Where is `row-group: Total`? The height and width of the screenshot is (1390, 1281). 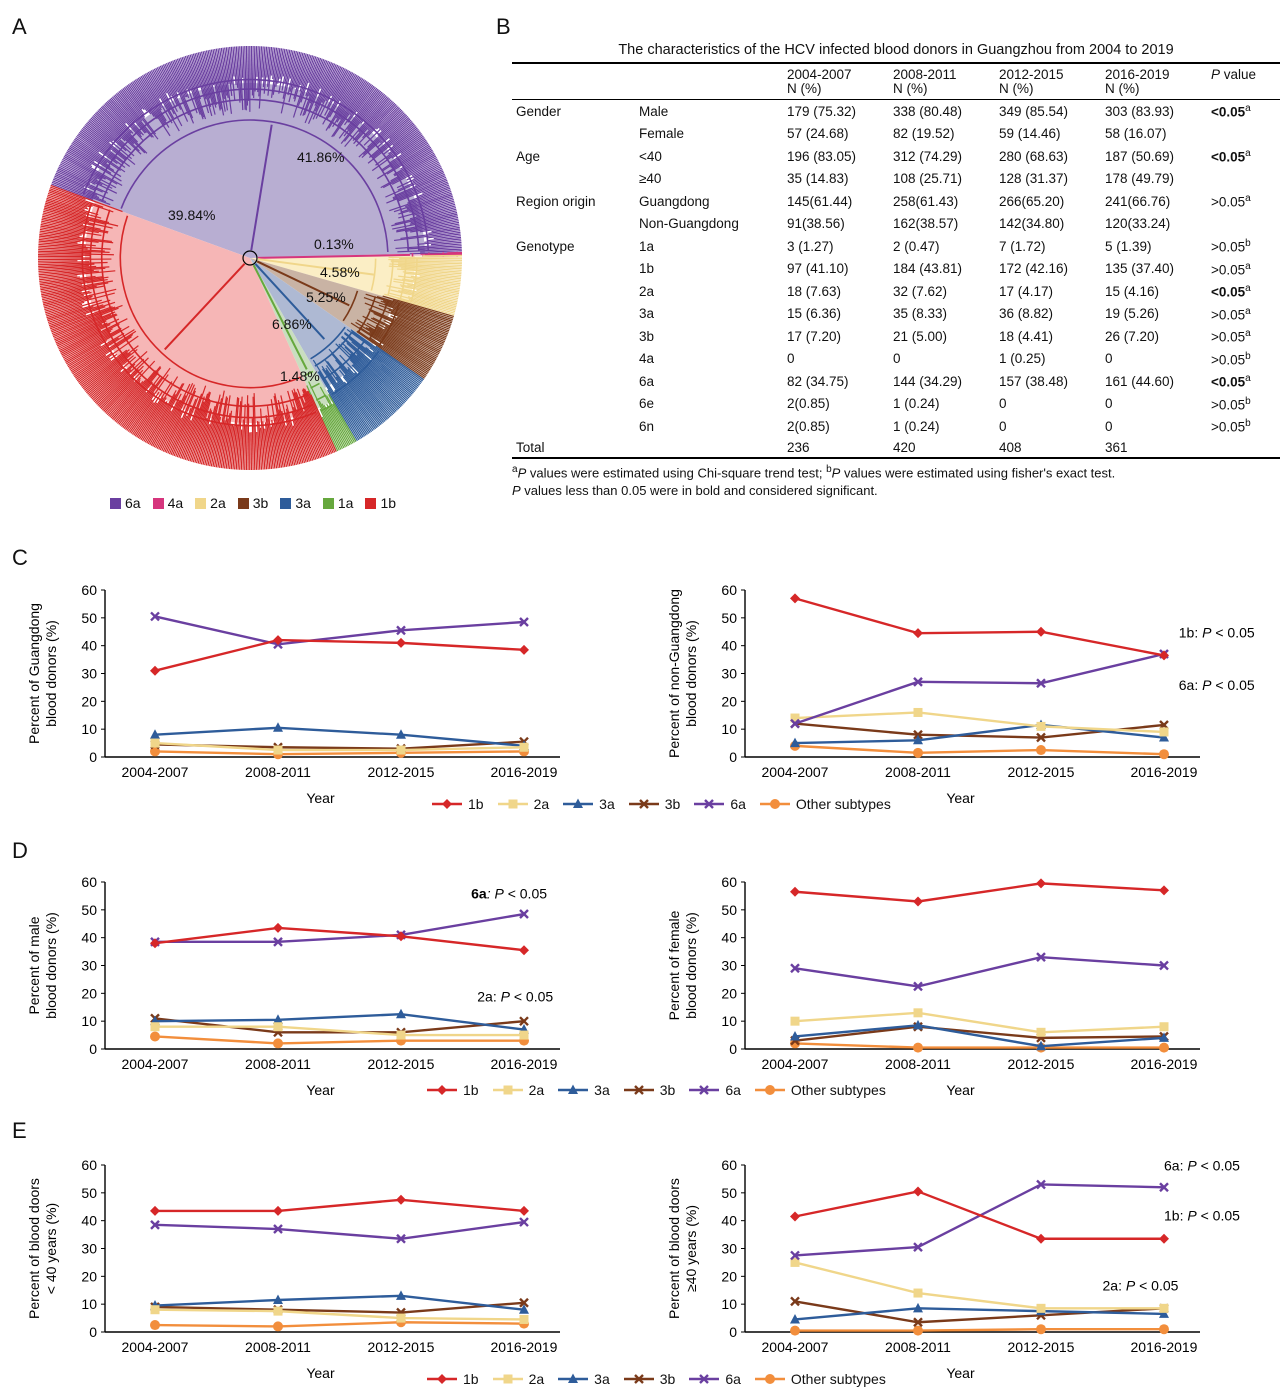 row-group: Total is located at coordinates (573, 448).